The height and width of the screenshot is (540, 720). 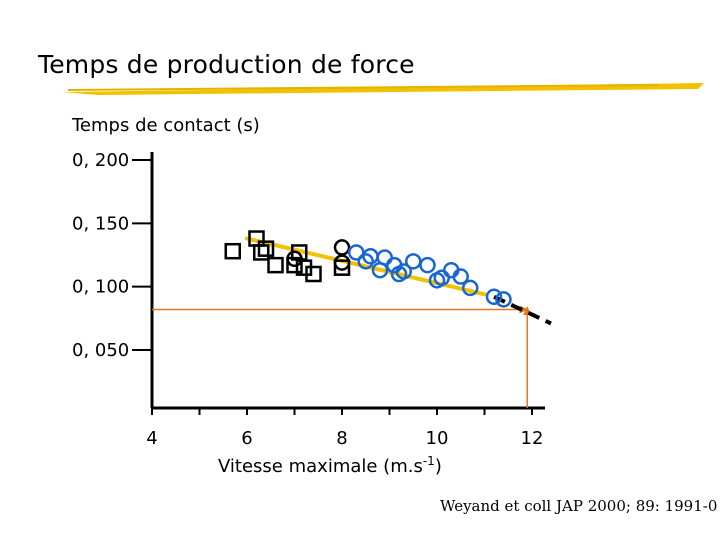 I want to click on y-tick-label: 0, 100, so click(x=100, y=287).